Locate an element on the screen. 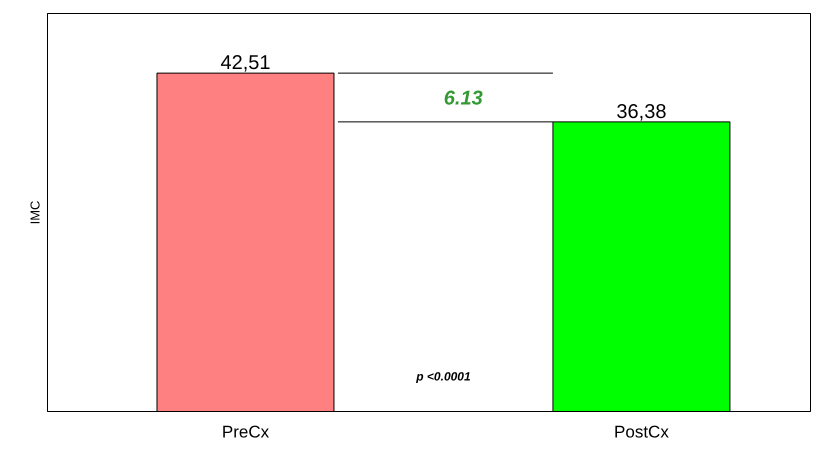 This screenshot has width=827, height=452. annotation: 6.13 is located at coordinates (463, 99).